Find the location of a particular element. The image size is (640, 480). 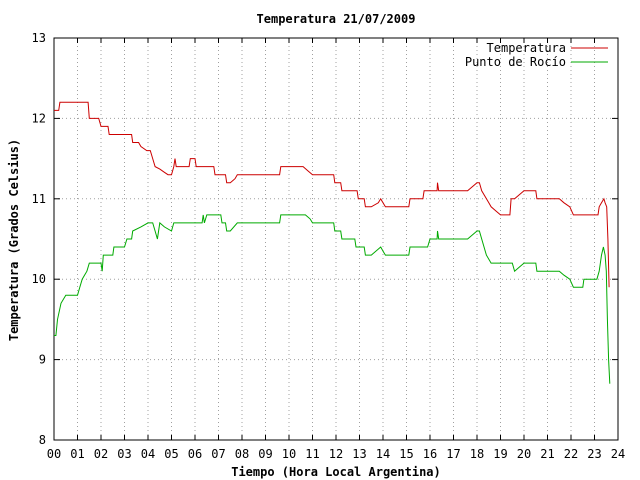

y-axis-label: Temperatura (Grados Celsius) is located at coordinates (14, 240).